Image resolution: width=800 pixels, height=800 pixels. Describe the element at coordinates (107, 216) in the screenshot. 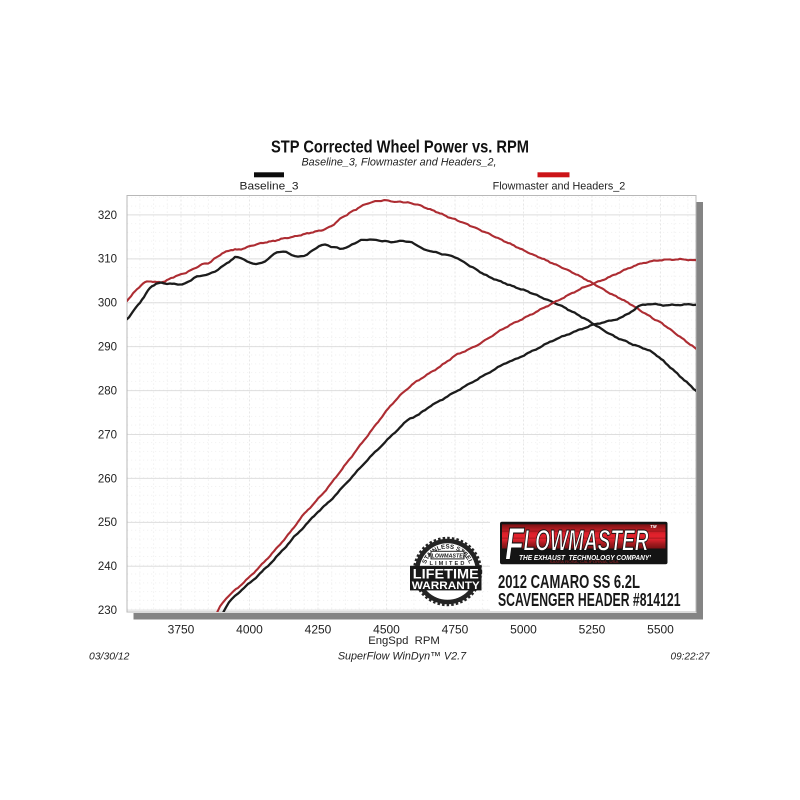

I see `svg-text: 320` at that location.